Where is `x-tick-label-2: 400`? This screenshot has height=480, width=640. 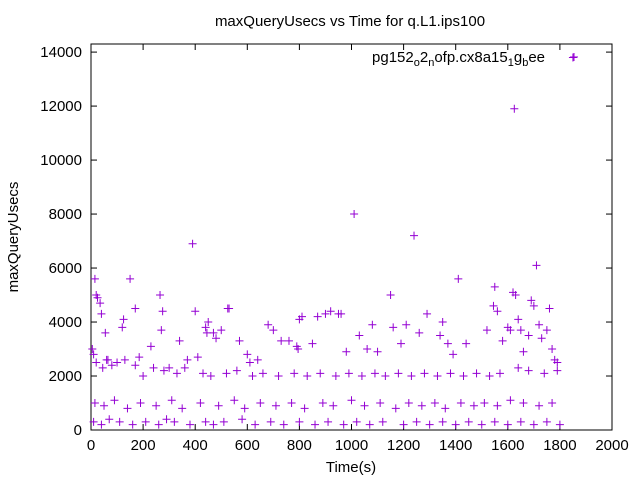 x-tick-label-2: 400 is located at coordinates (195, 445).